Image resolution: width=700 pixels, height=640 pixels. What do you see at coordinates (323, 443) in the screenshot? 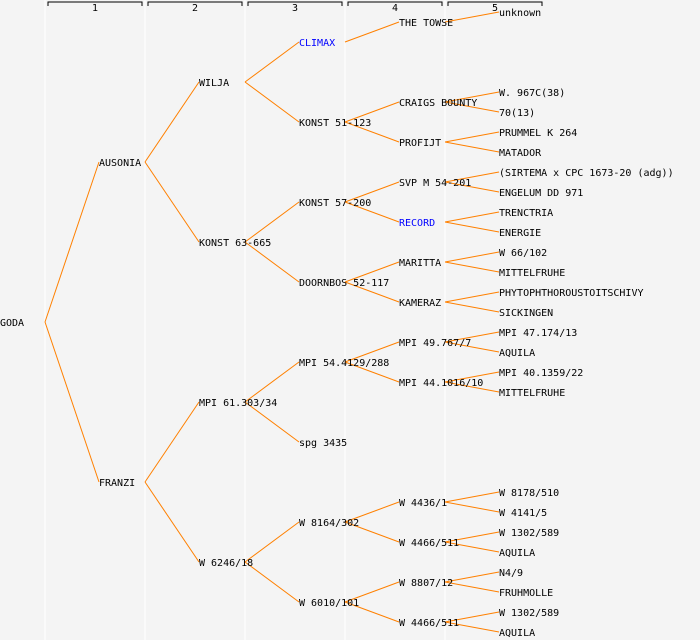
I see `ancestor-name: spg 3435` at bounding box center [323, 443].